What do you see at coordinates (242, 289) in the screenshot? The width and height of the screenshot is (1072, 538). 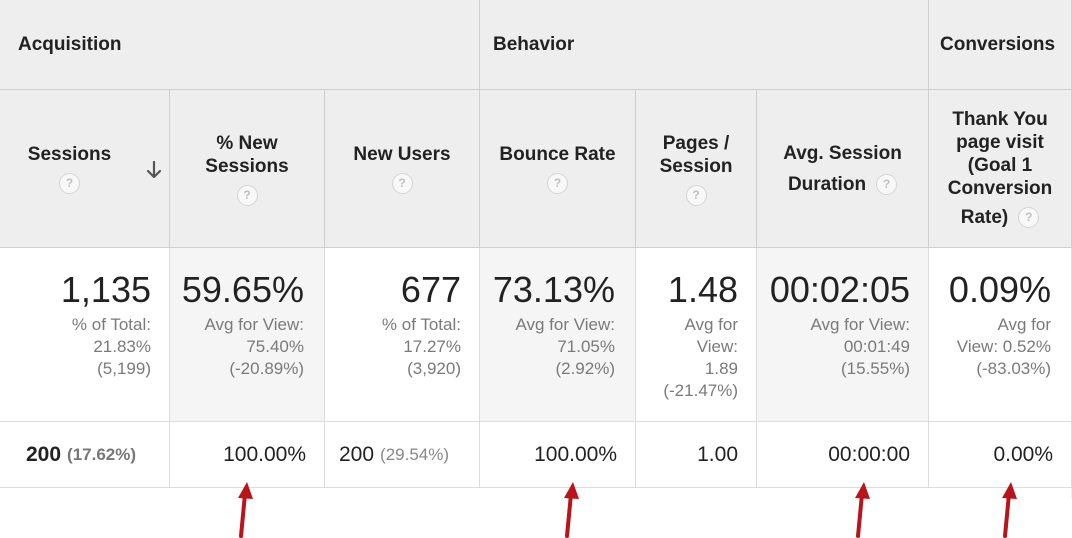 I see `total-new-sessions-value: 59.65%` at bounding box center [242, 289].